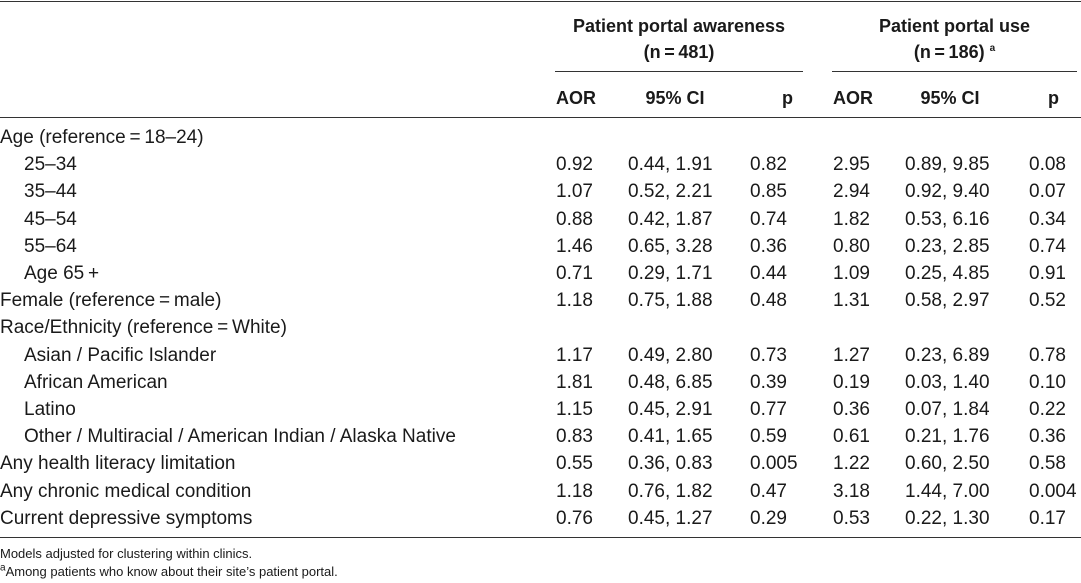 Image resolution: width=1081 pixels, height=583 pixels. What do you see at coordinates (947, 436) in the screenshot?
I see `cell-ci-use: 0.21, 1.76` at bounding box center [947, 436].